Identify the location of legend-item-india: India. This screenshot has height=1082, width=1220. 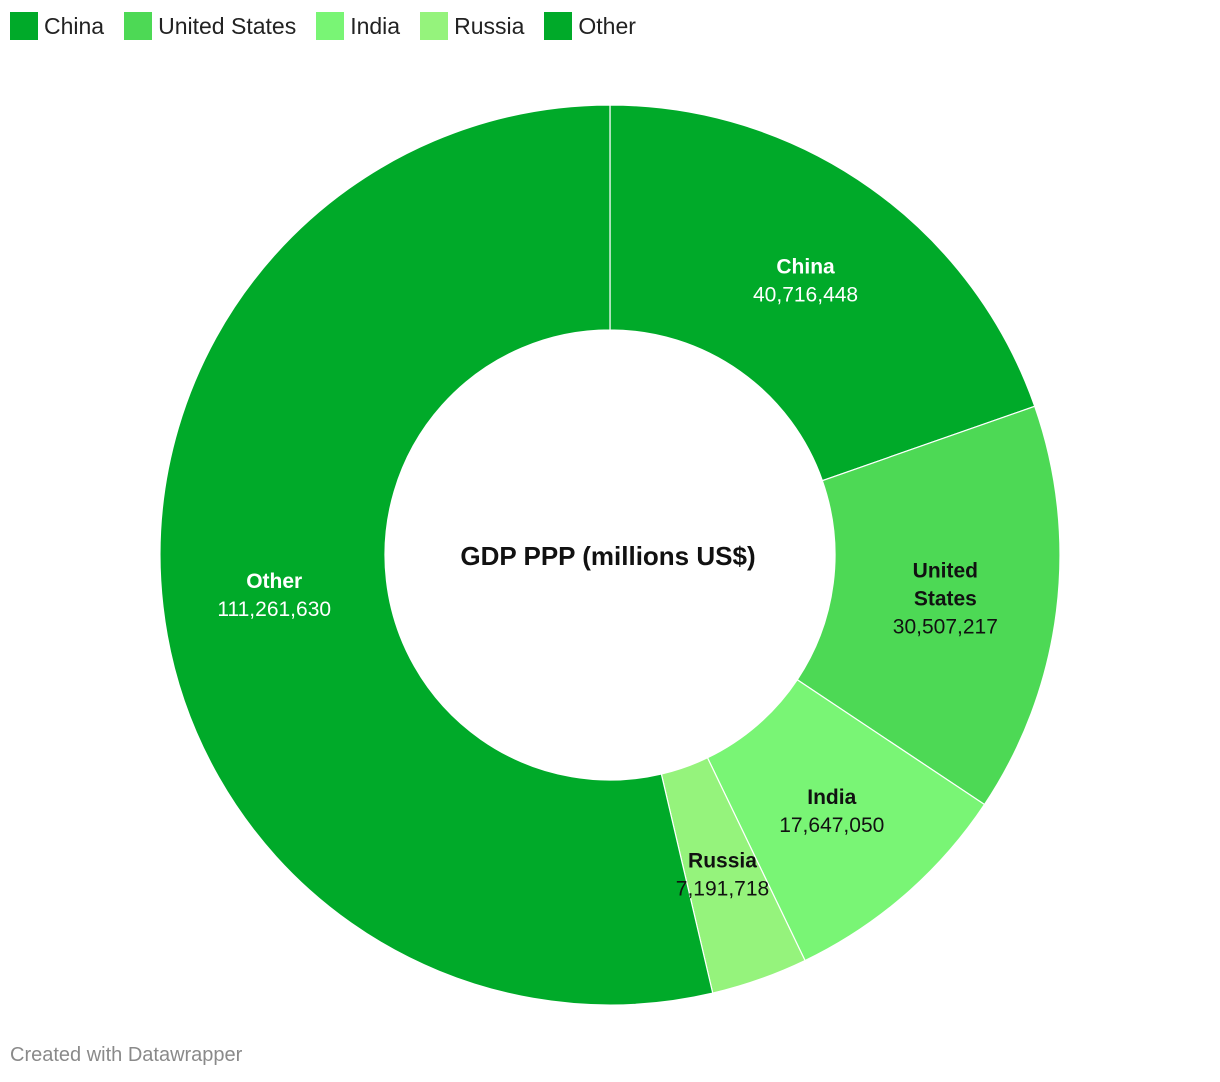
(358, 26).